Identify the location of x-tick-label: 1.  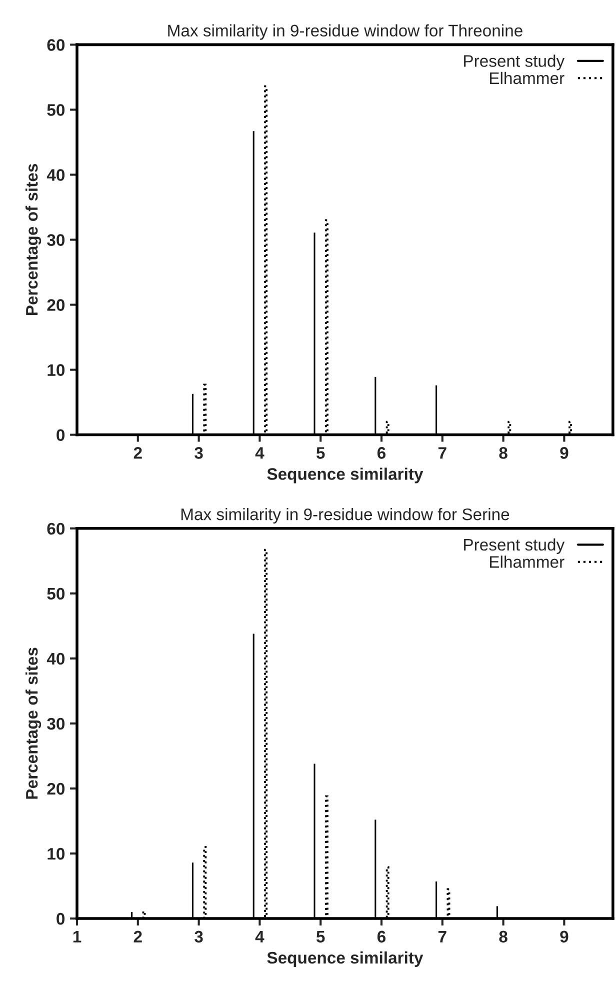
(77, 936).